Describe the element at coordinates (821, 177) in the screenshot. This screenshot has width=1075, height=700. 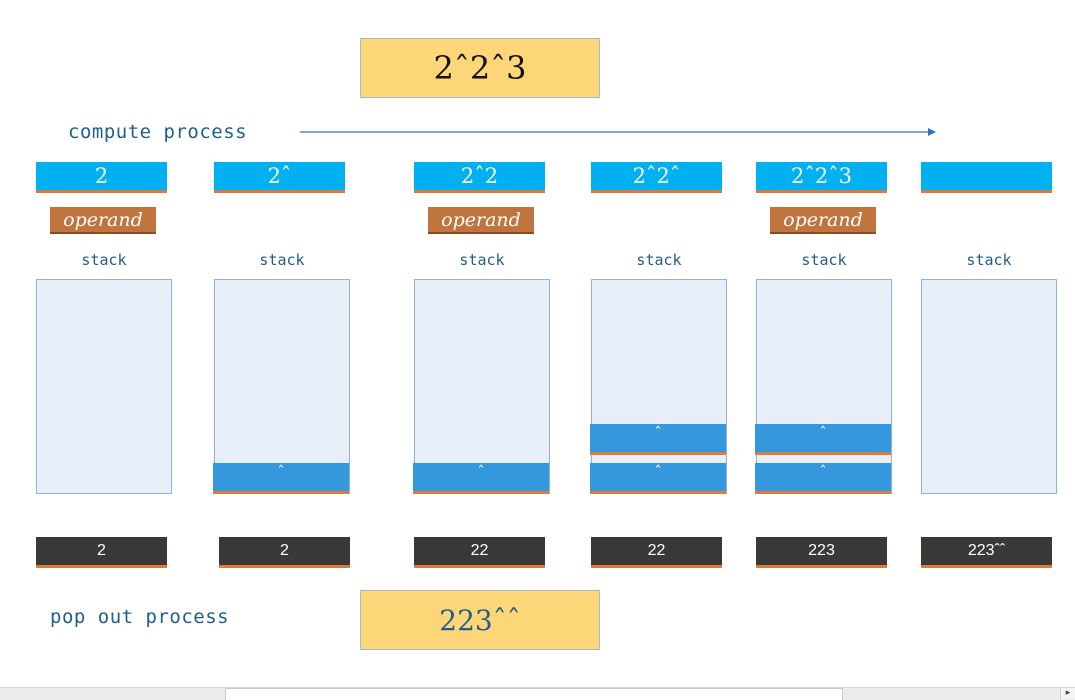
I see `input-bar: 2ˆ2ˆ3` at that location.